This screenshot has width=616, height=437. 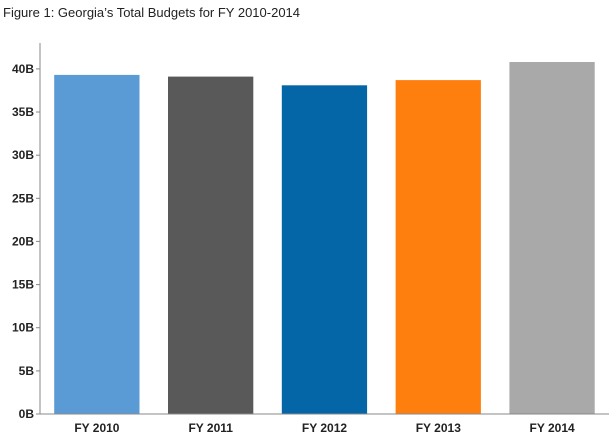 I want to click on x-tick-label: FY 2014, so click(x=552, y=428).